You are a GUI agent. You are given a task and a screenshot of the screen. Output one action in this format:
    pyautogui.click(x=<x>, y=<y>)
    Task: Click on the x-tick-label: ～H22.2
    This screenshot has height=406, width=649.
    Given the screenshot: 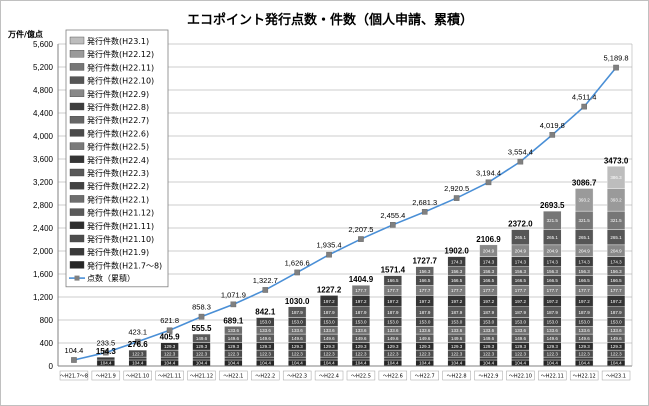 What is the action you would take?
    pyautogui.click(x=265, y=377)
    